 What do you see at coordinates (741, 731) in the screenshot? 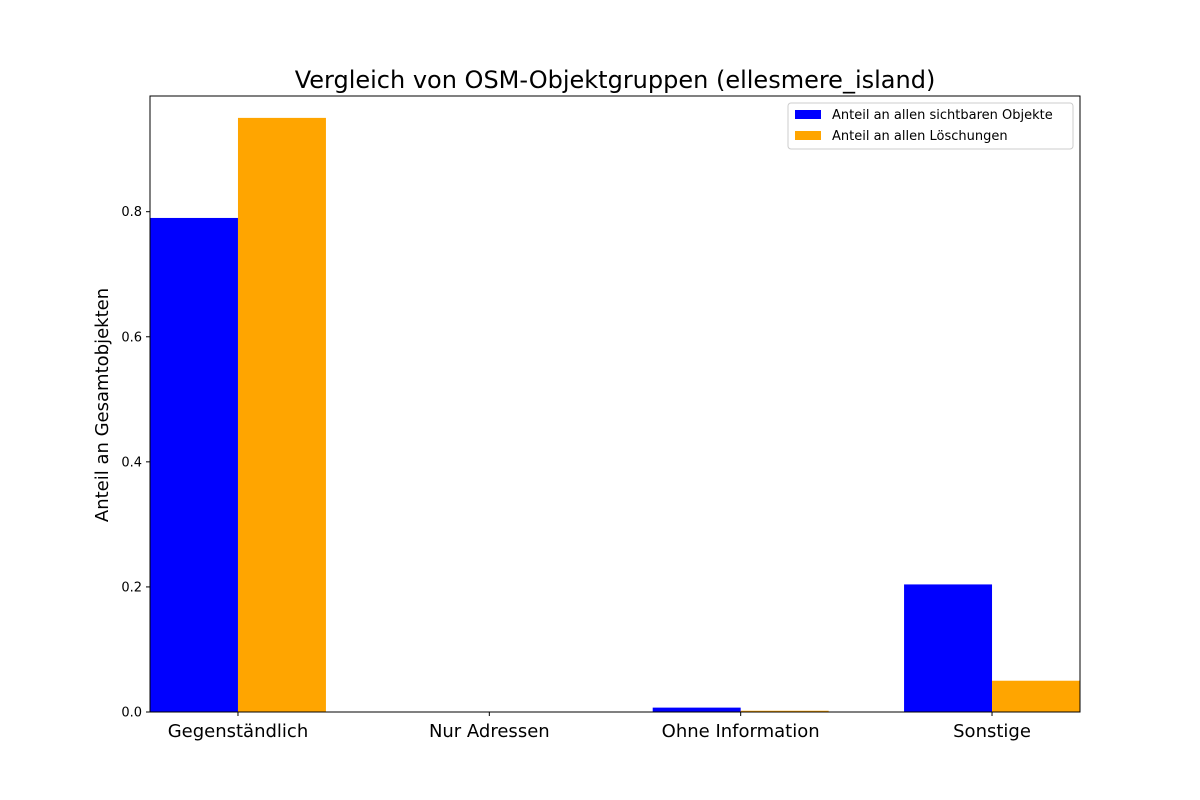
I see `x-category-label: Ohne Information` at bounding box center [741, 731].